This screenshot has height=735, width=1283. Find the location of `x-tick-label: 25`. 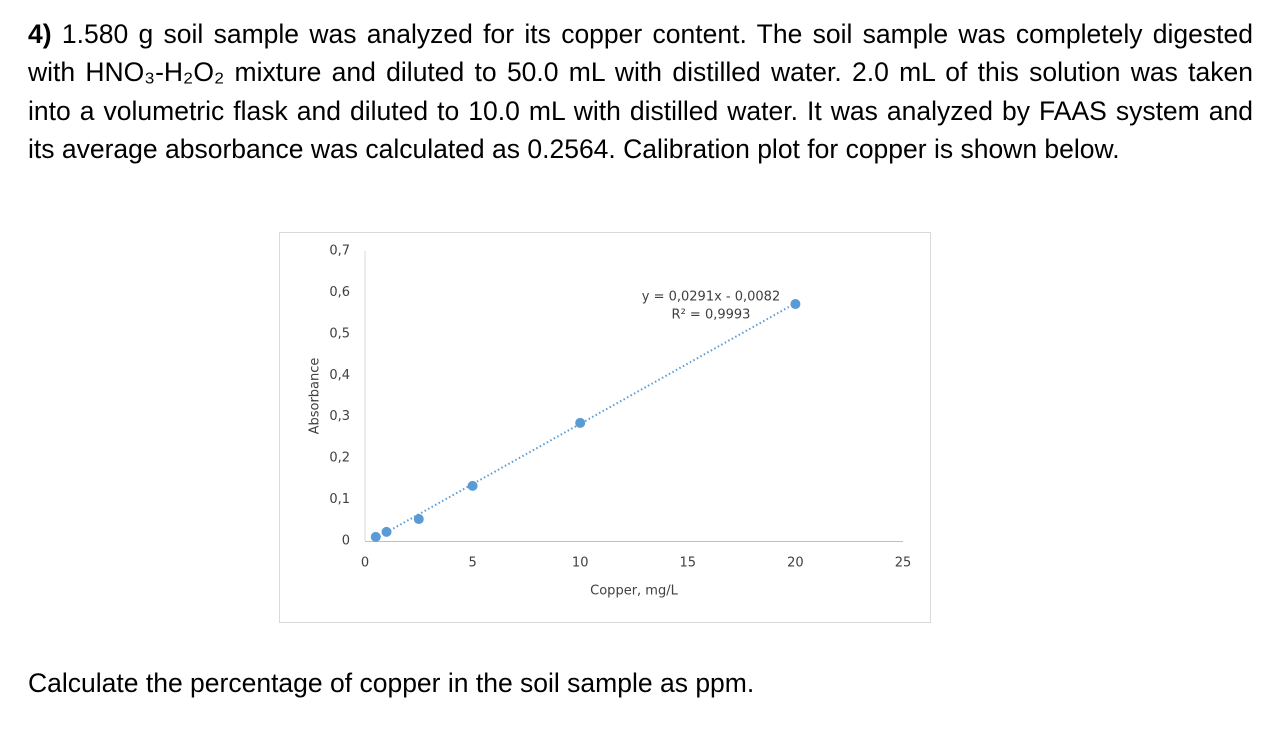

x-tick-label: 25 is located at coordinates (903, 563).